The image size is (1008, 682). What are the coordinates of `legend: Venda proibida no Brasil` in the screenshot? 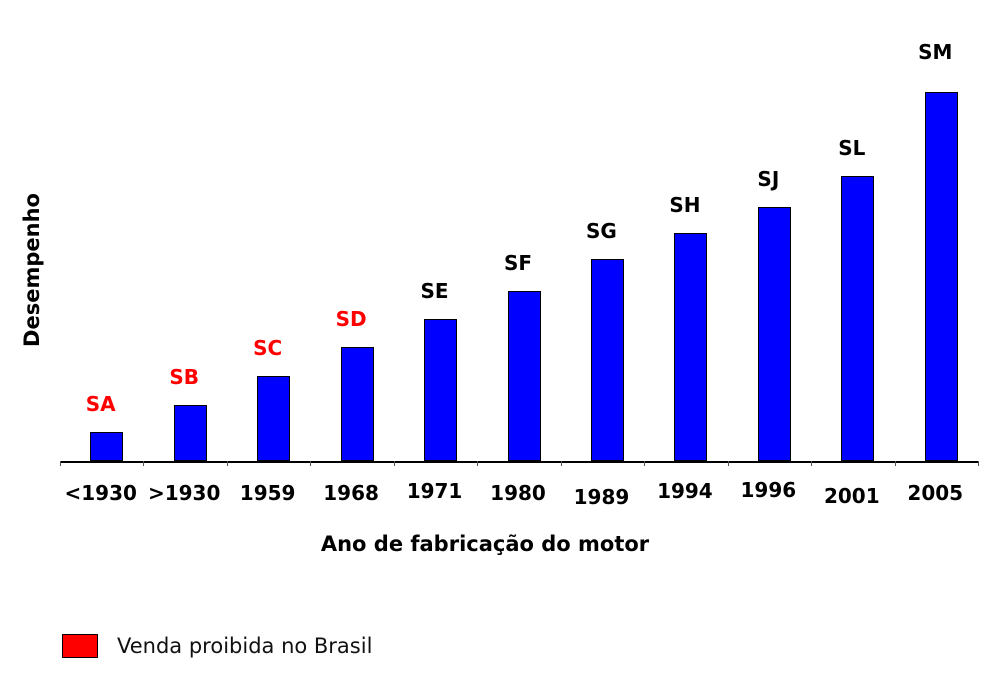 It's located at (217, 646).